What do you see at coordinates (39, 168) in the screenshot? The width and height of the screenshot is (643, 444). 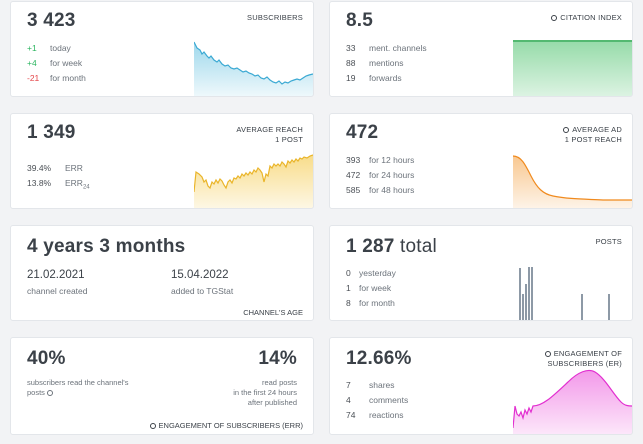 I see `err-value: 39.4%` at bounding box center [39, 168].